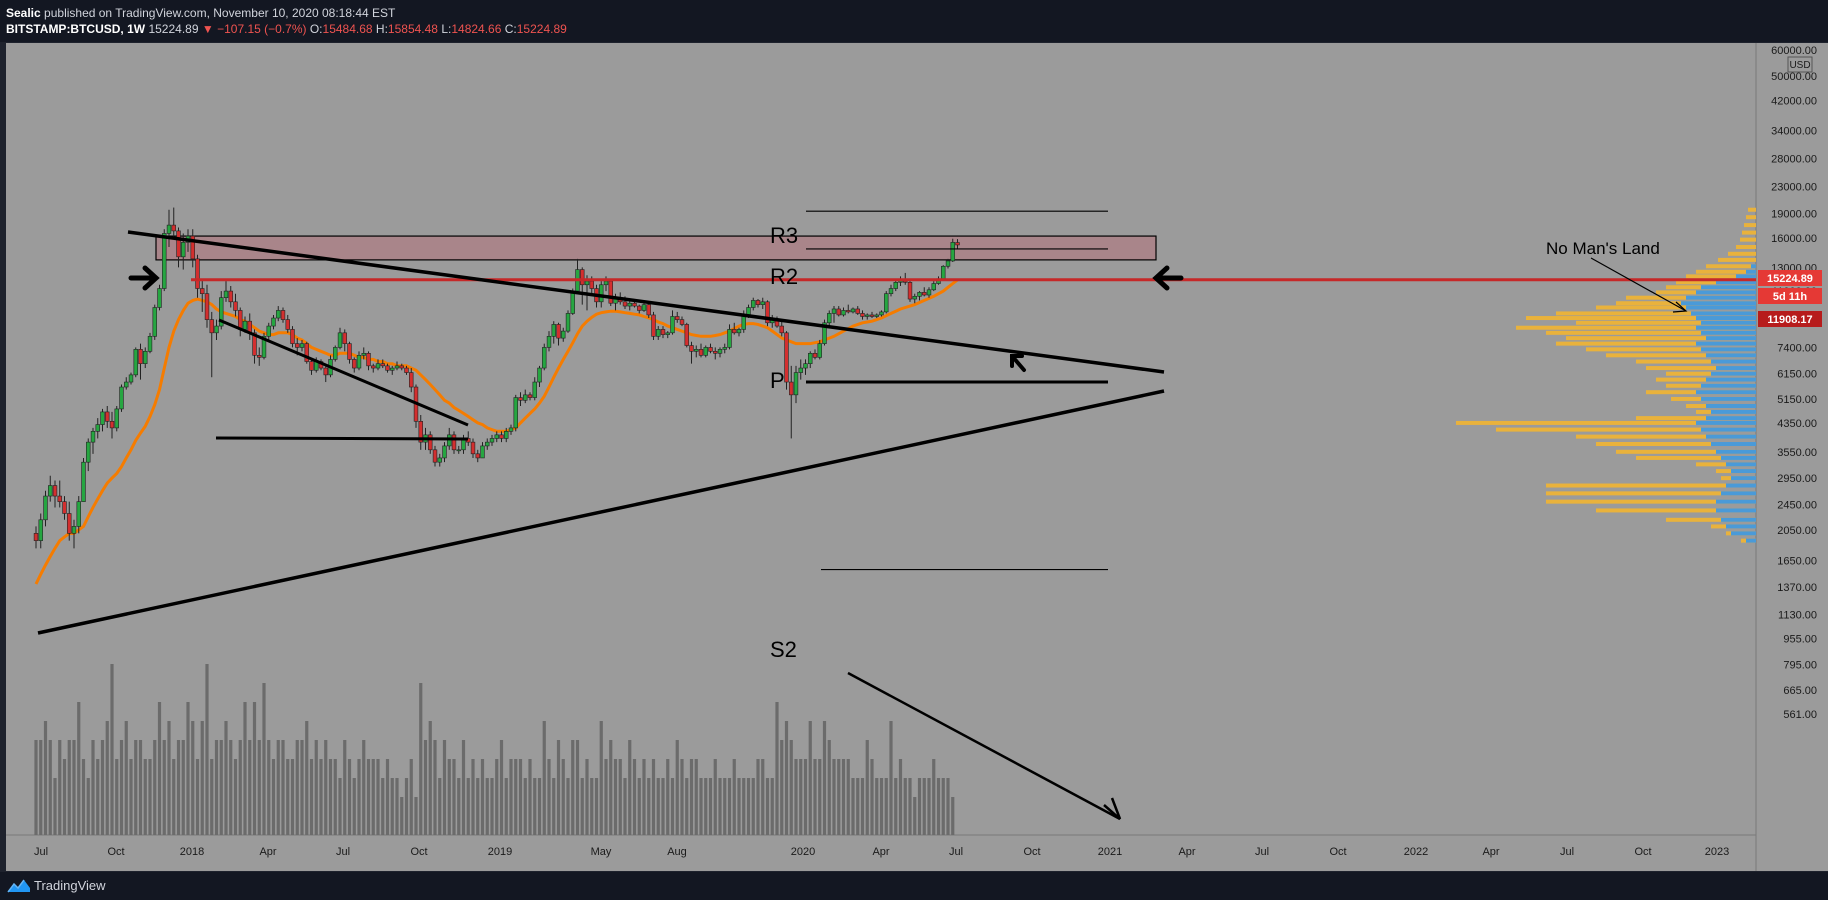 This screenshot has height=900, width=1828. I want to click on price-badges: 15224.89 5d 11h 11908.17, so click(1790, 298).